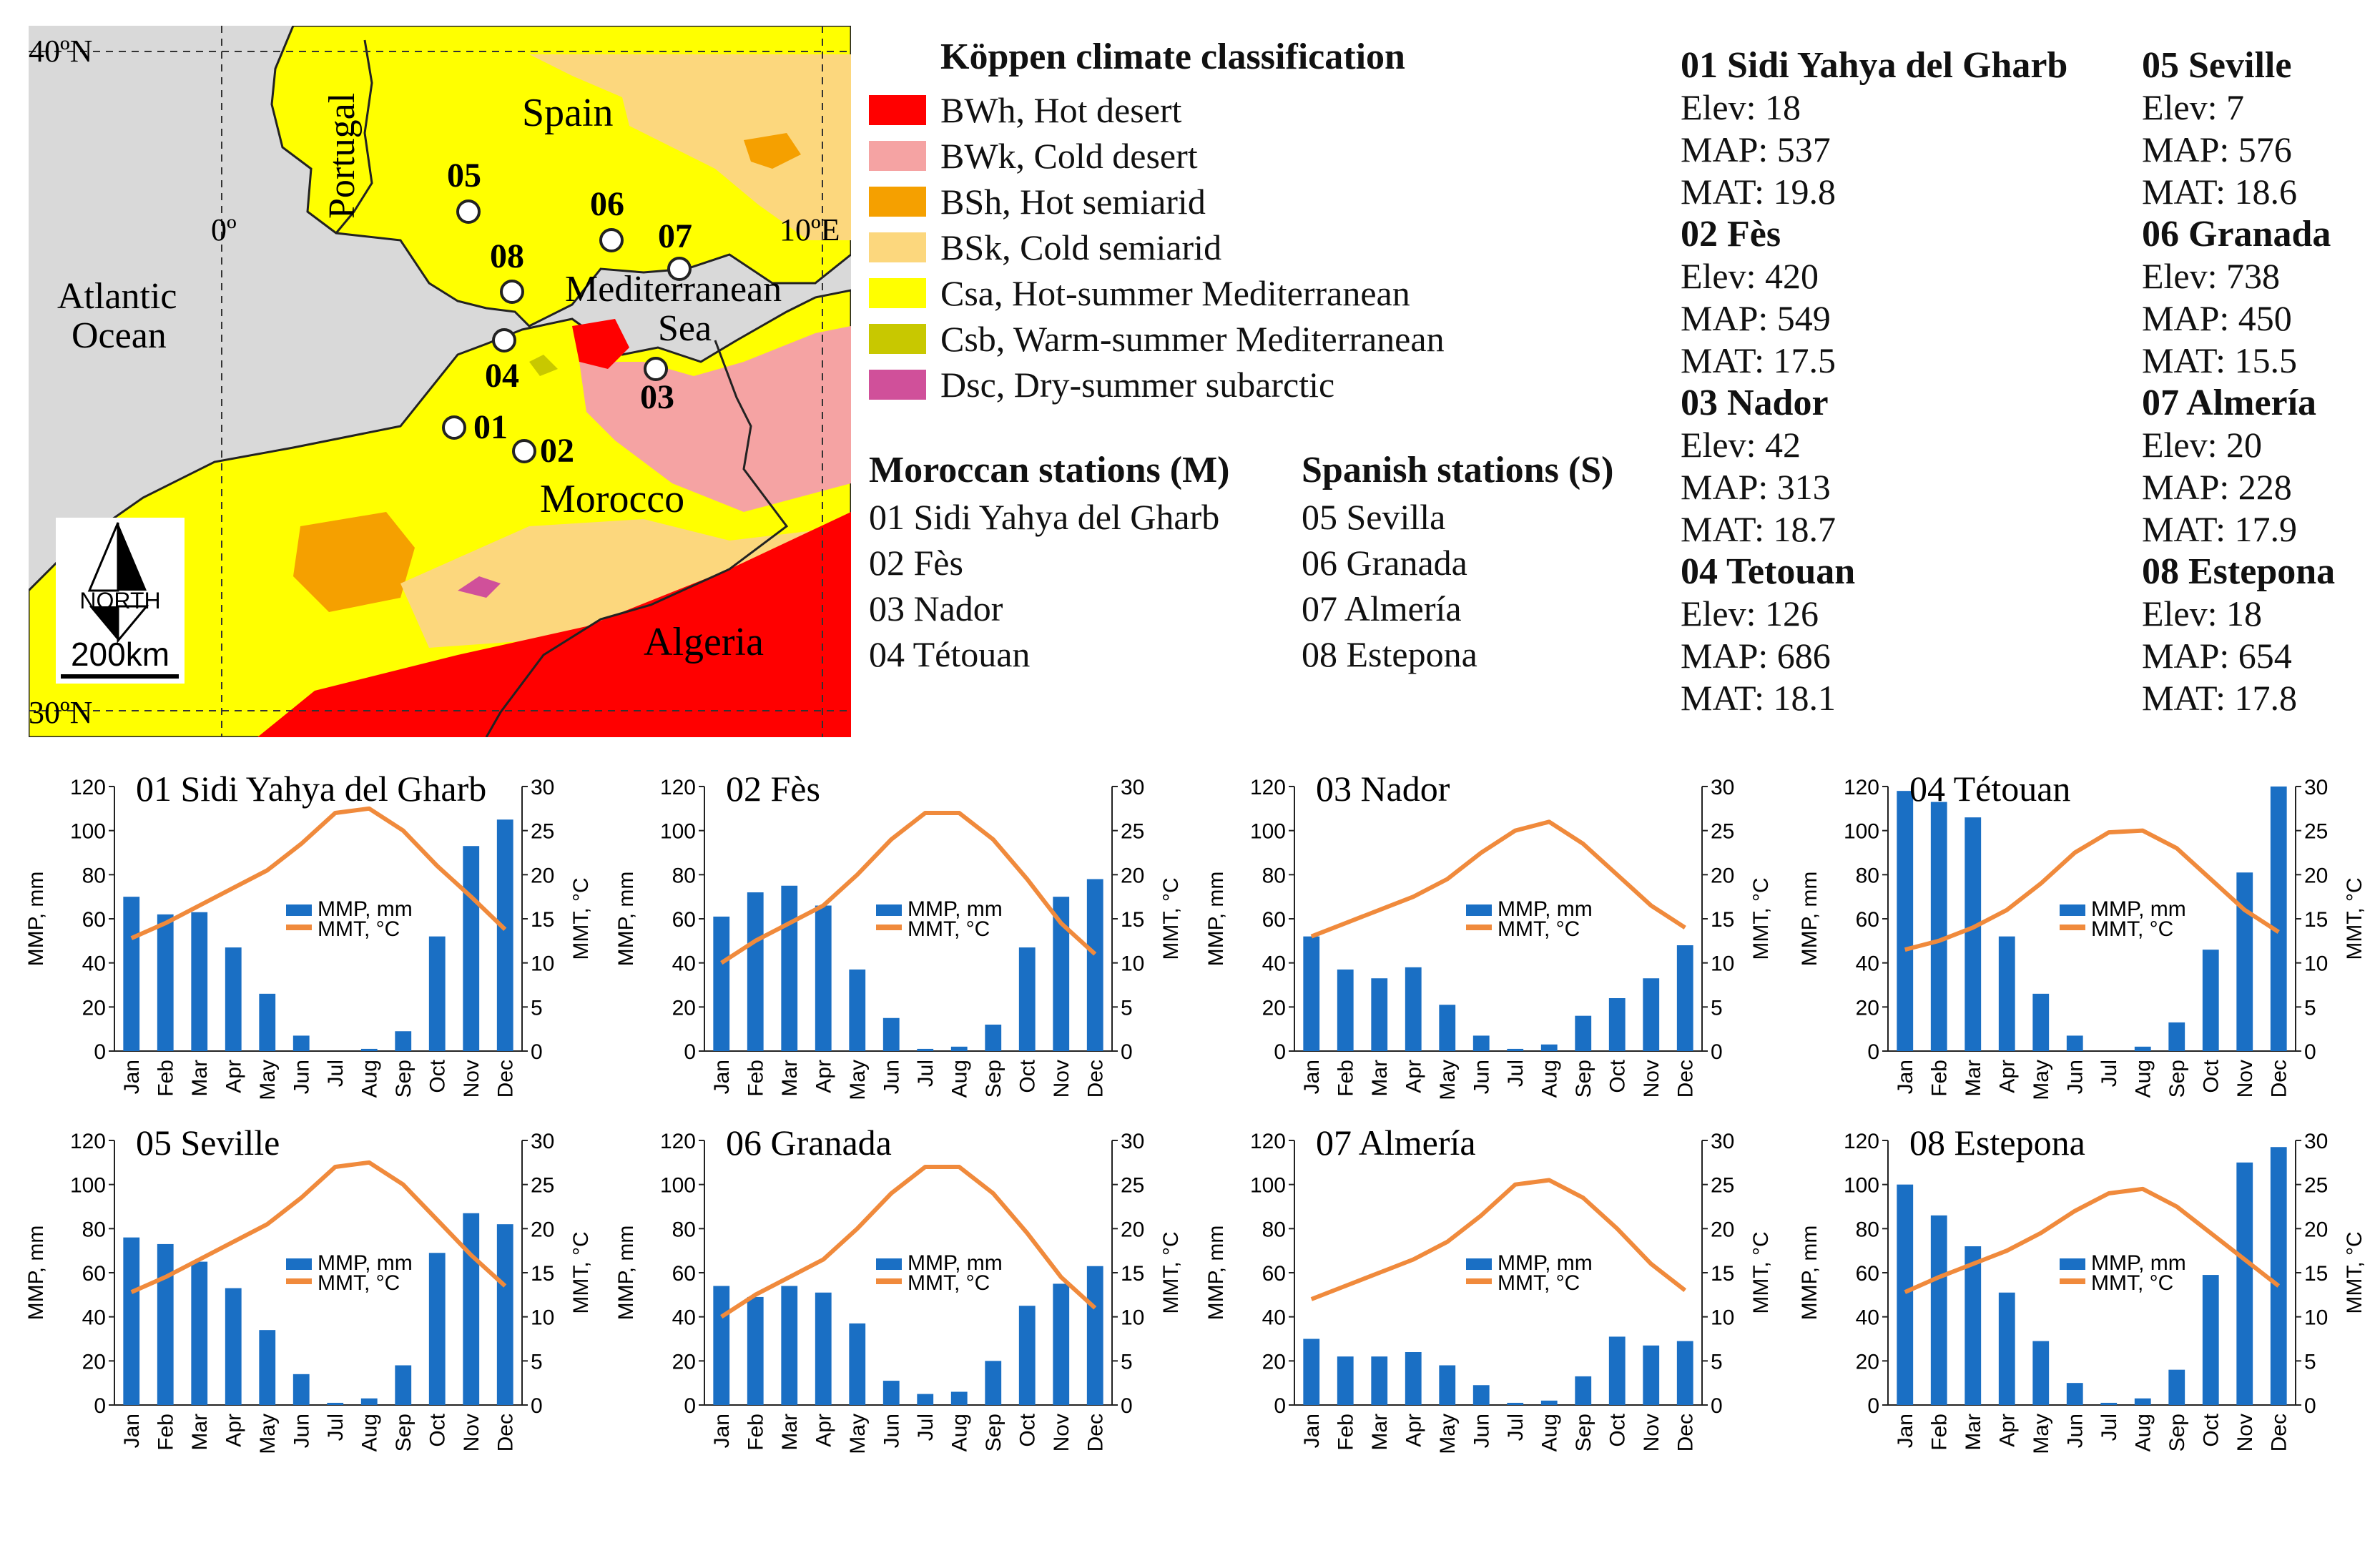 The width and height of the screenshot is (2380, 1543). What do you see at coordinates (925, 1399) in the screenshot?
I see `bar-jul` at bounding box center [925, 1399].